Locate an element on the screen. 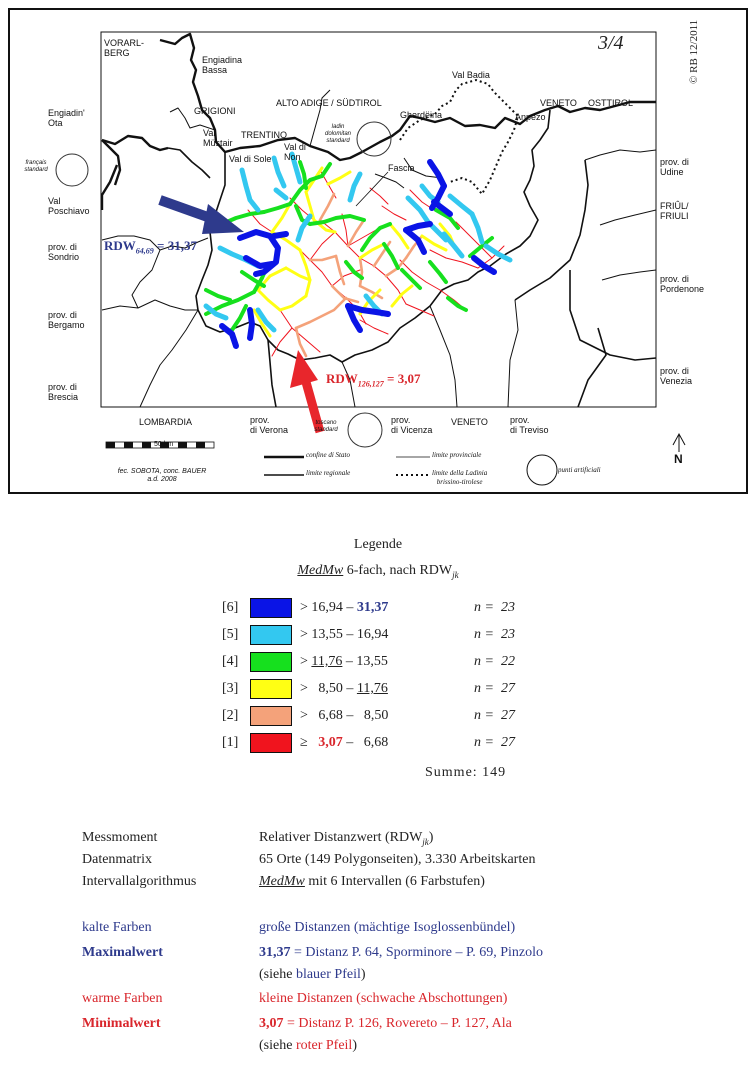  min-num: 3,07 is located at coordinates (271, 1023).